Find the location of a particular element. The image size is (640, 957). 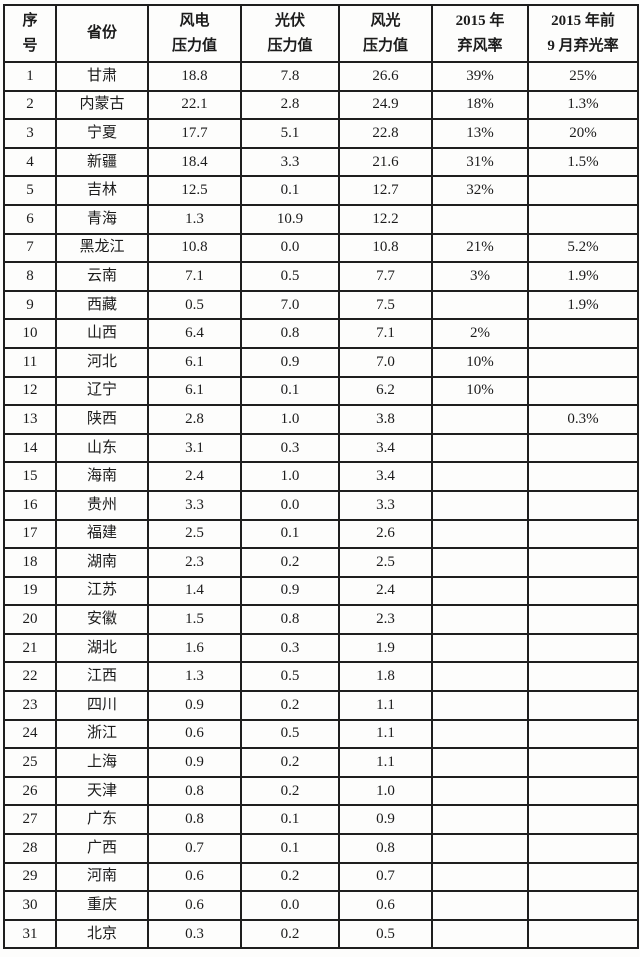

cell-wind-pv-pressure: 2.6 is located at coordinates (385, 534).